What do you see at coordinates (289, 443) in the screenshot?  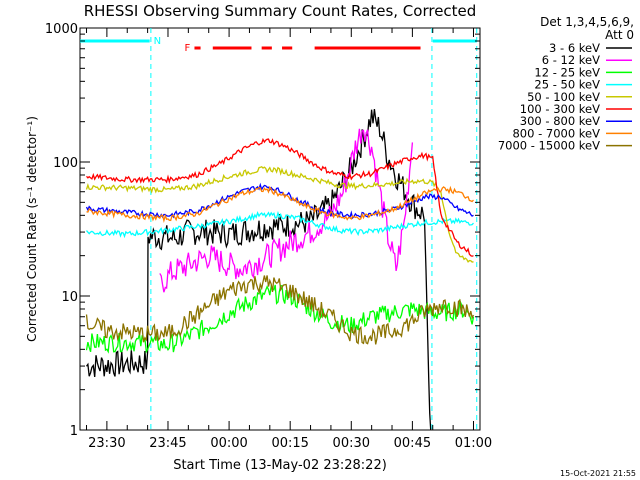 I see `x-tick-label: 00:15` at bounding box center [289, 443].